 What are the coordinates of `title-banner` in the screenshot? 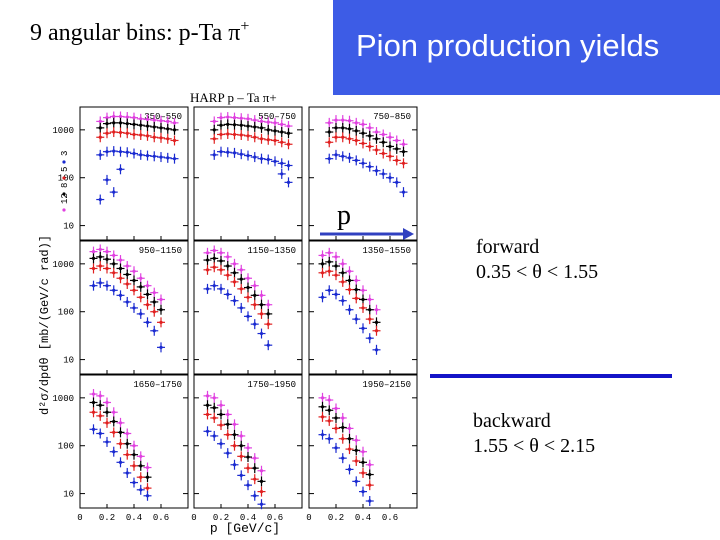 It's located at (526, 47).